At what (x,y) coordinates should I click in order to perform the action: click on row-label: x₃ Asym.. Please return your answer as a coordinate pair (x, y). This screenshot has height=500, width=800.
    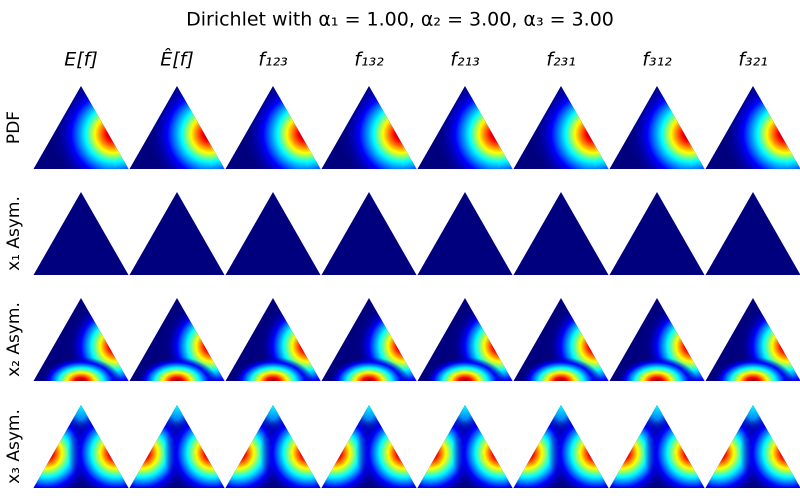
    Looking at the image, I should click on (14, 446).